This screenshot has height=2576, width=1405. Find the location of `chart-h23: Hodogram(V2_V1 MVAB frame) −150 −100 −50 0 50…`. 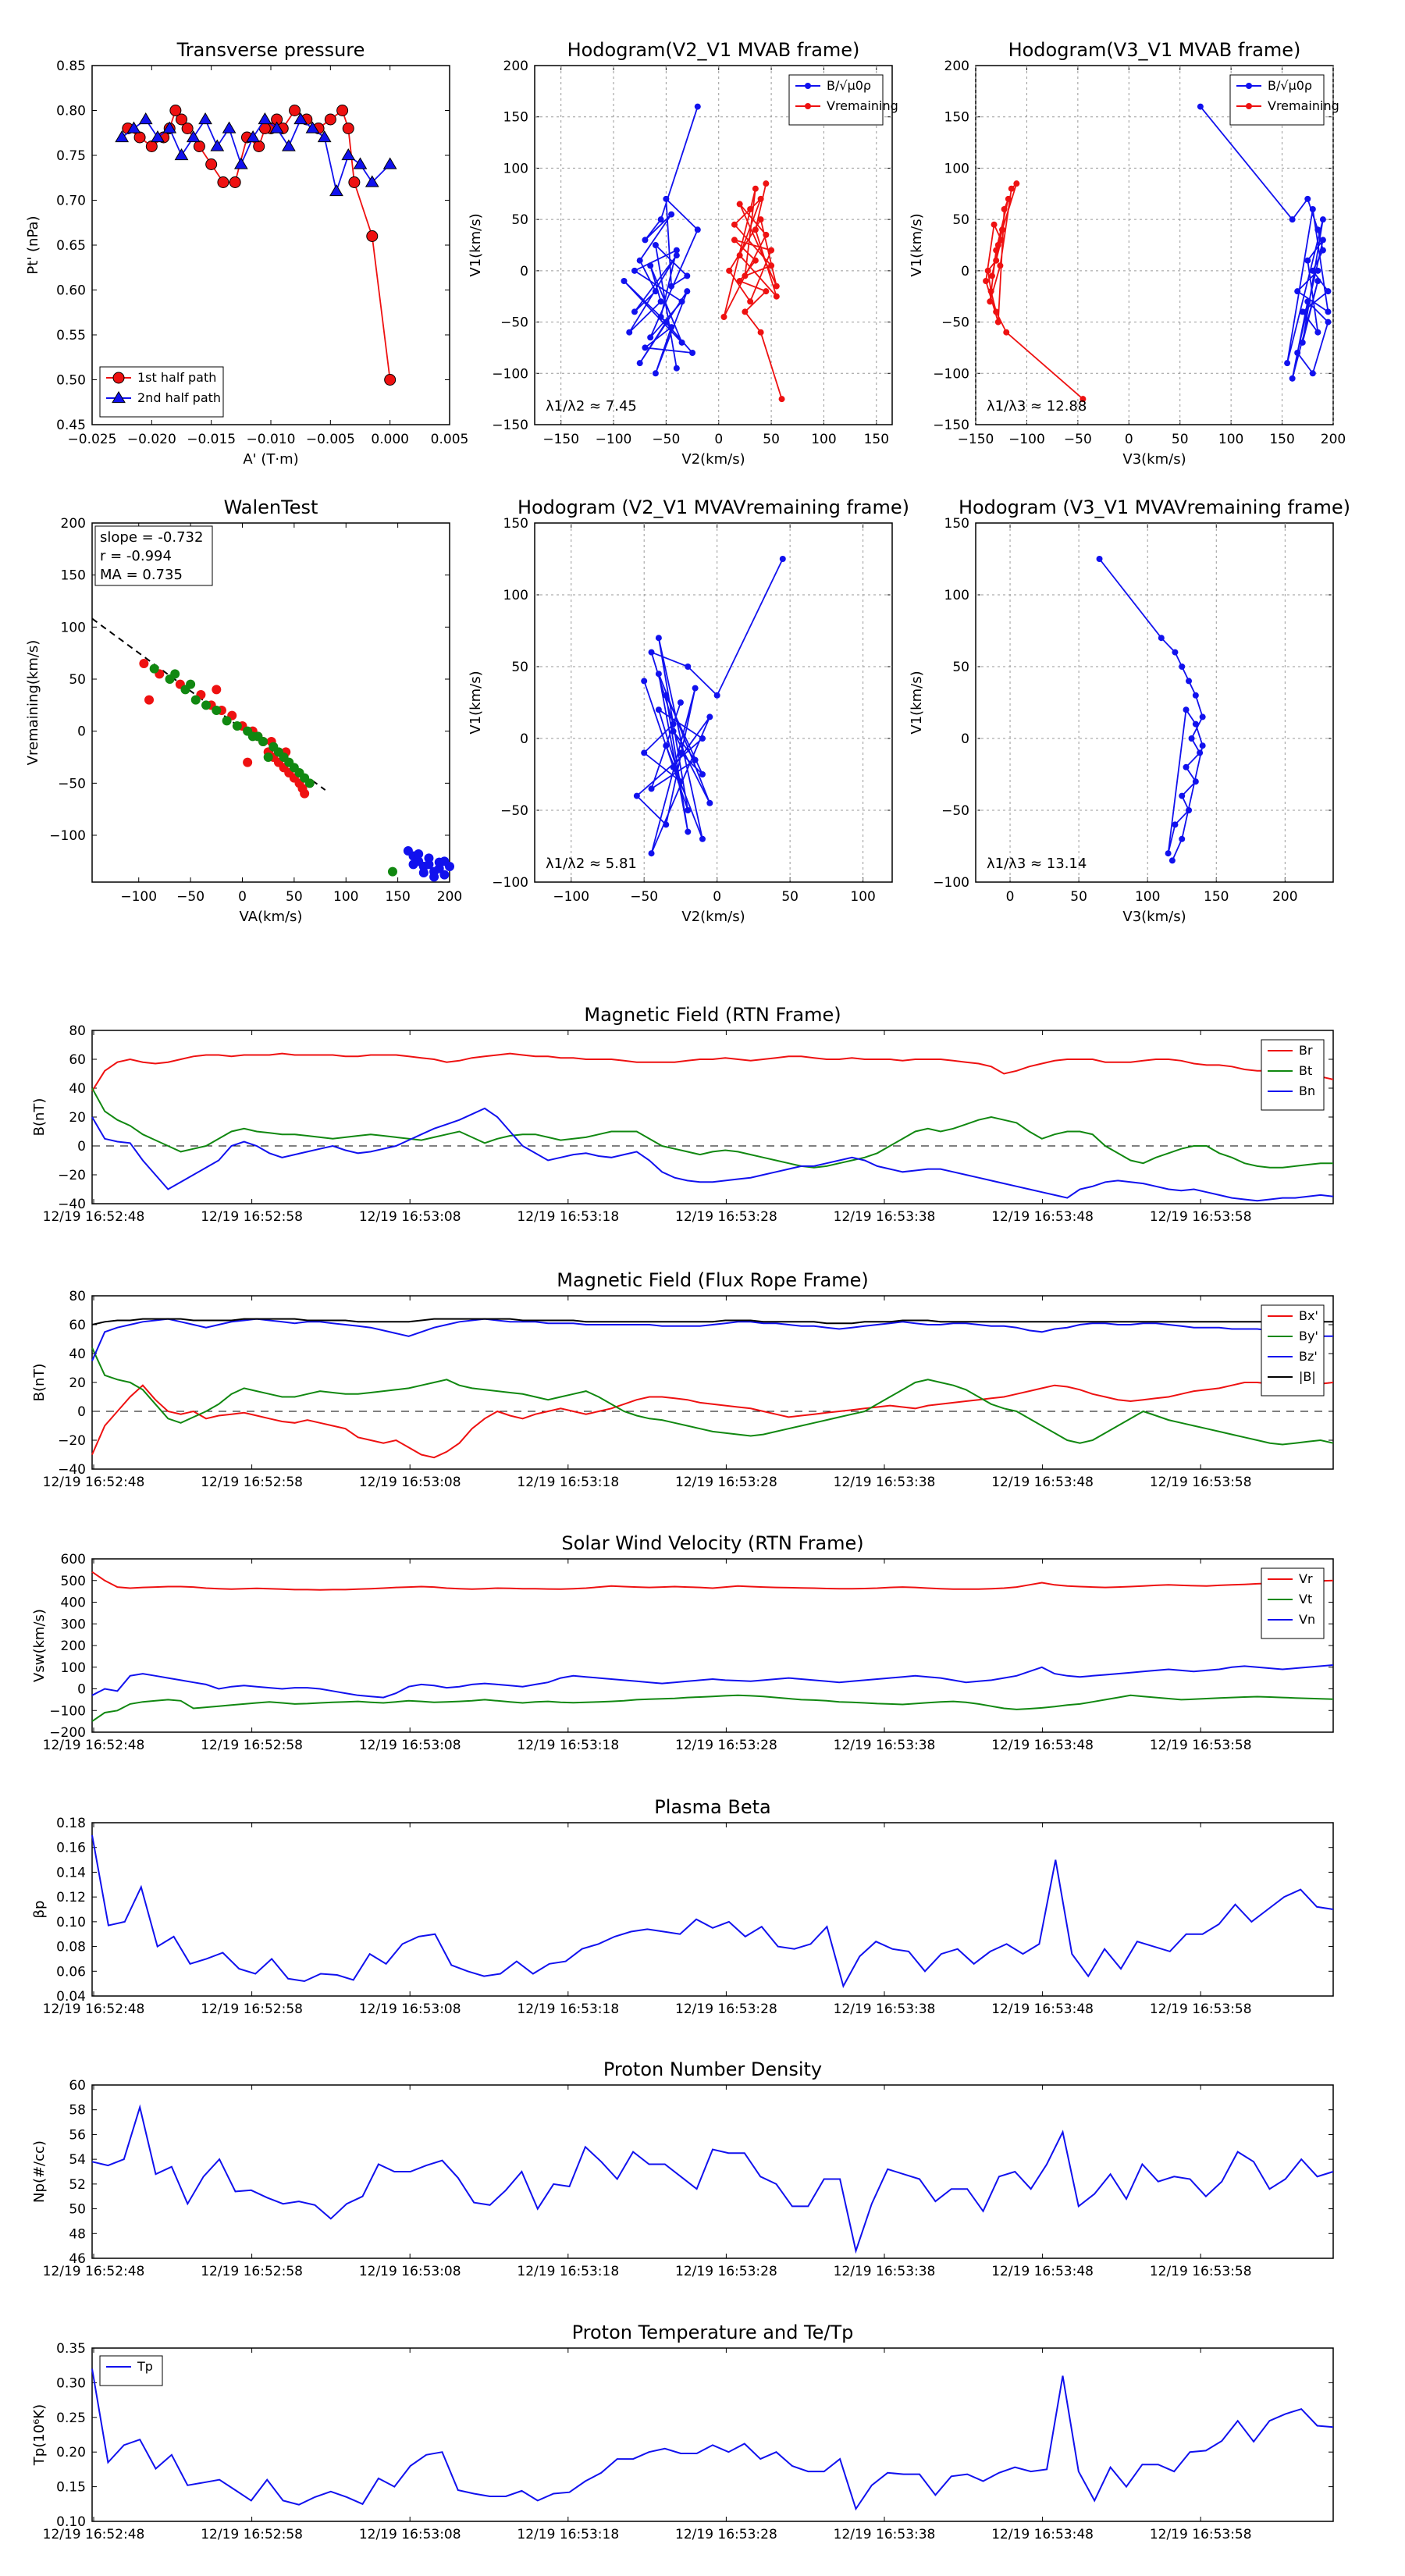

chart-h23: Hodogram(V2_V1 MVAB frame) −150 −100 −50 0 50… is located at coordinates (683, 253).